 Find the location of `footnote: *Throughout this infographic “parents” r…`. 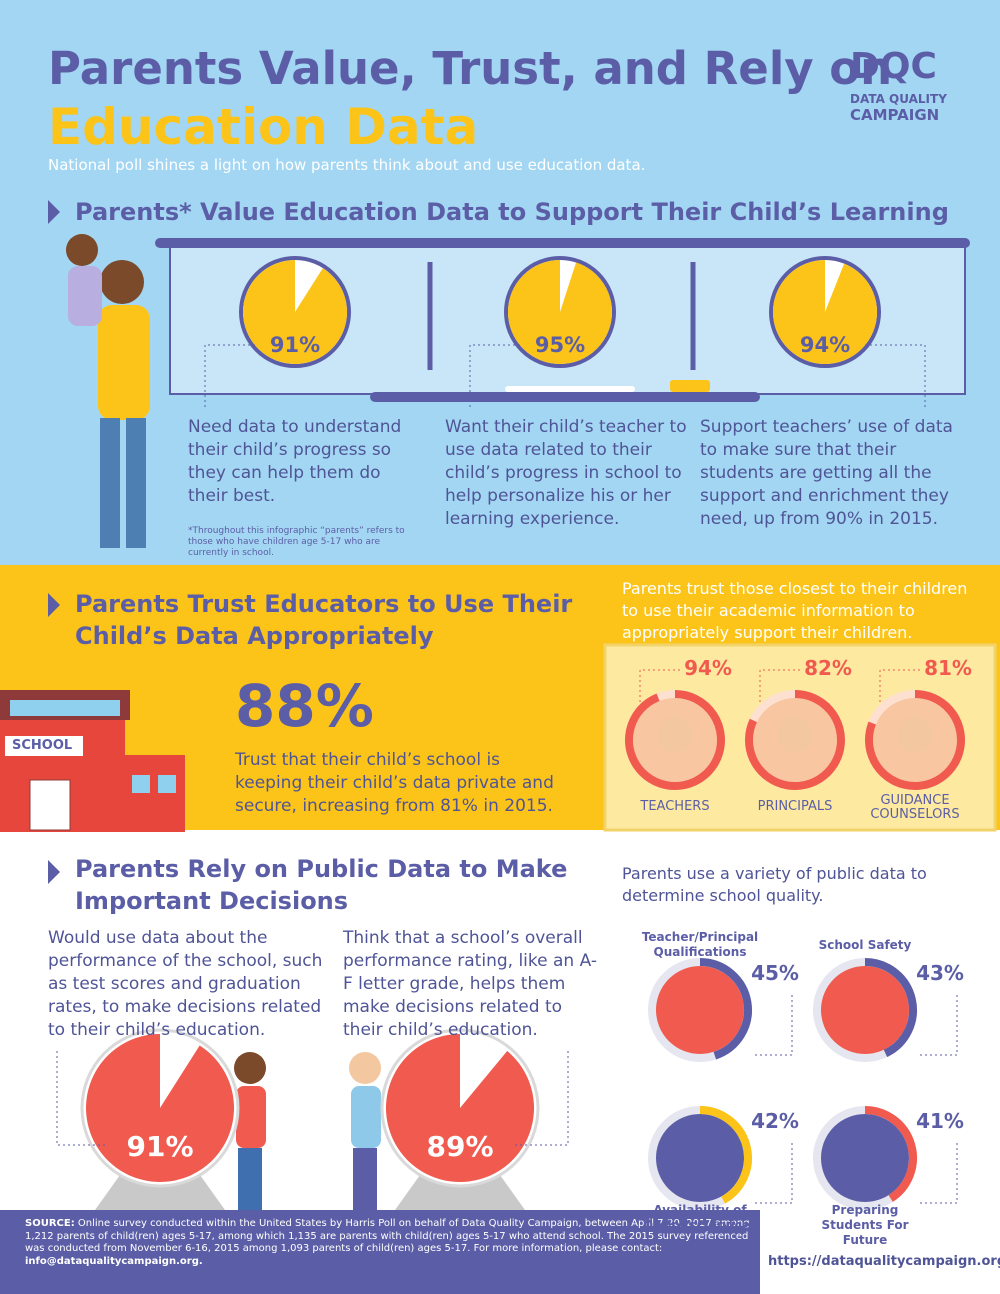

footnote: *Throughout this infographic “parents” r… is located at coordinates (296, 542).